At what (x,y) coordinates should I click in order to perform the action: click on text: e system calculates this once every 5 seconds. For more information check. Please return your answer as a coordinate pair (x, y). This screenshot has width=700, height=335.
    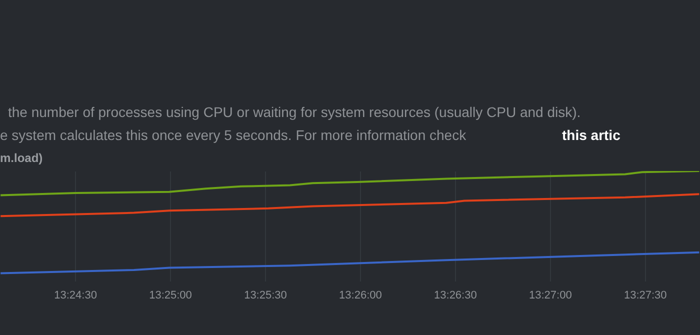
    Looking at the image, I should click on (234, 135).